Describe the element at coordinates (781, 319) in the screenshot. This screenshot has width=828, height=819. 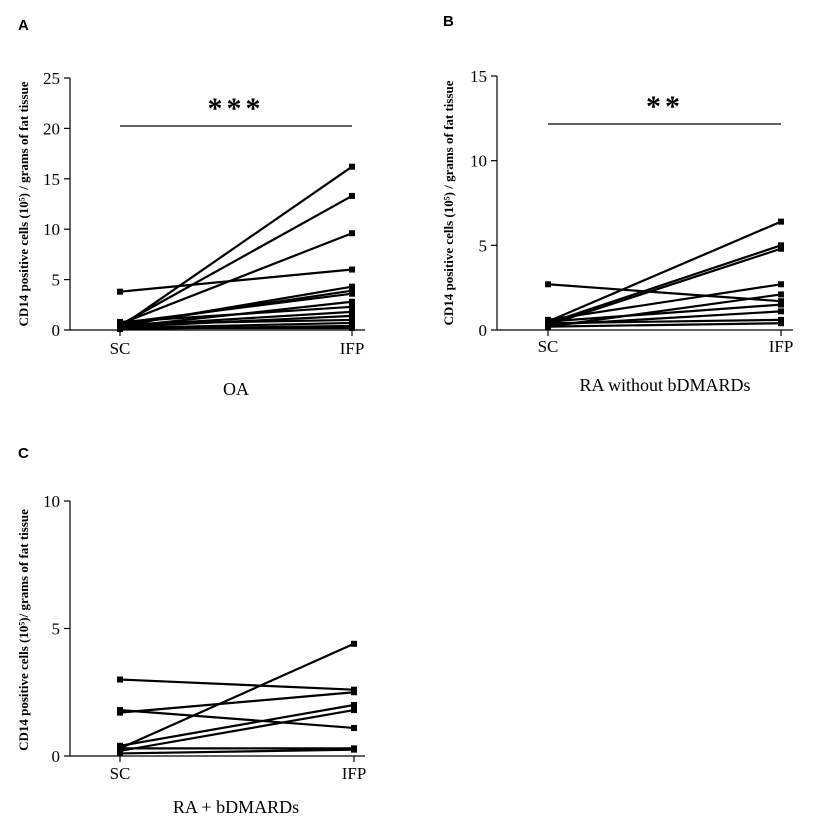
I see `panel-b-series-9-point-ifp` at that location.